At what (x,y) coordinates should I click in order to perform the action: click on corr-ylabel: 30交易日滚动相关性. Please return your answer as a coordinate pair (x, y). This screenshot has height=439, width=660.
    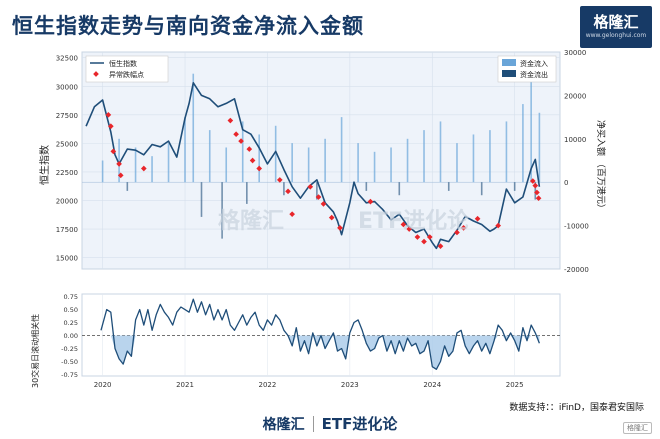
    Looking at the image, I should click on (35, 351).